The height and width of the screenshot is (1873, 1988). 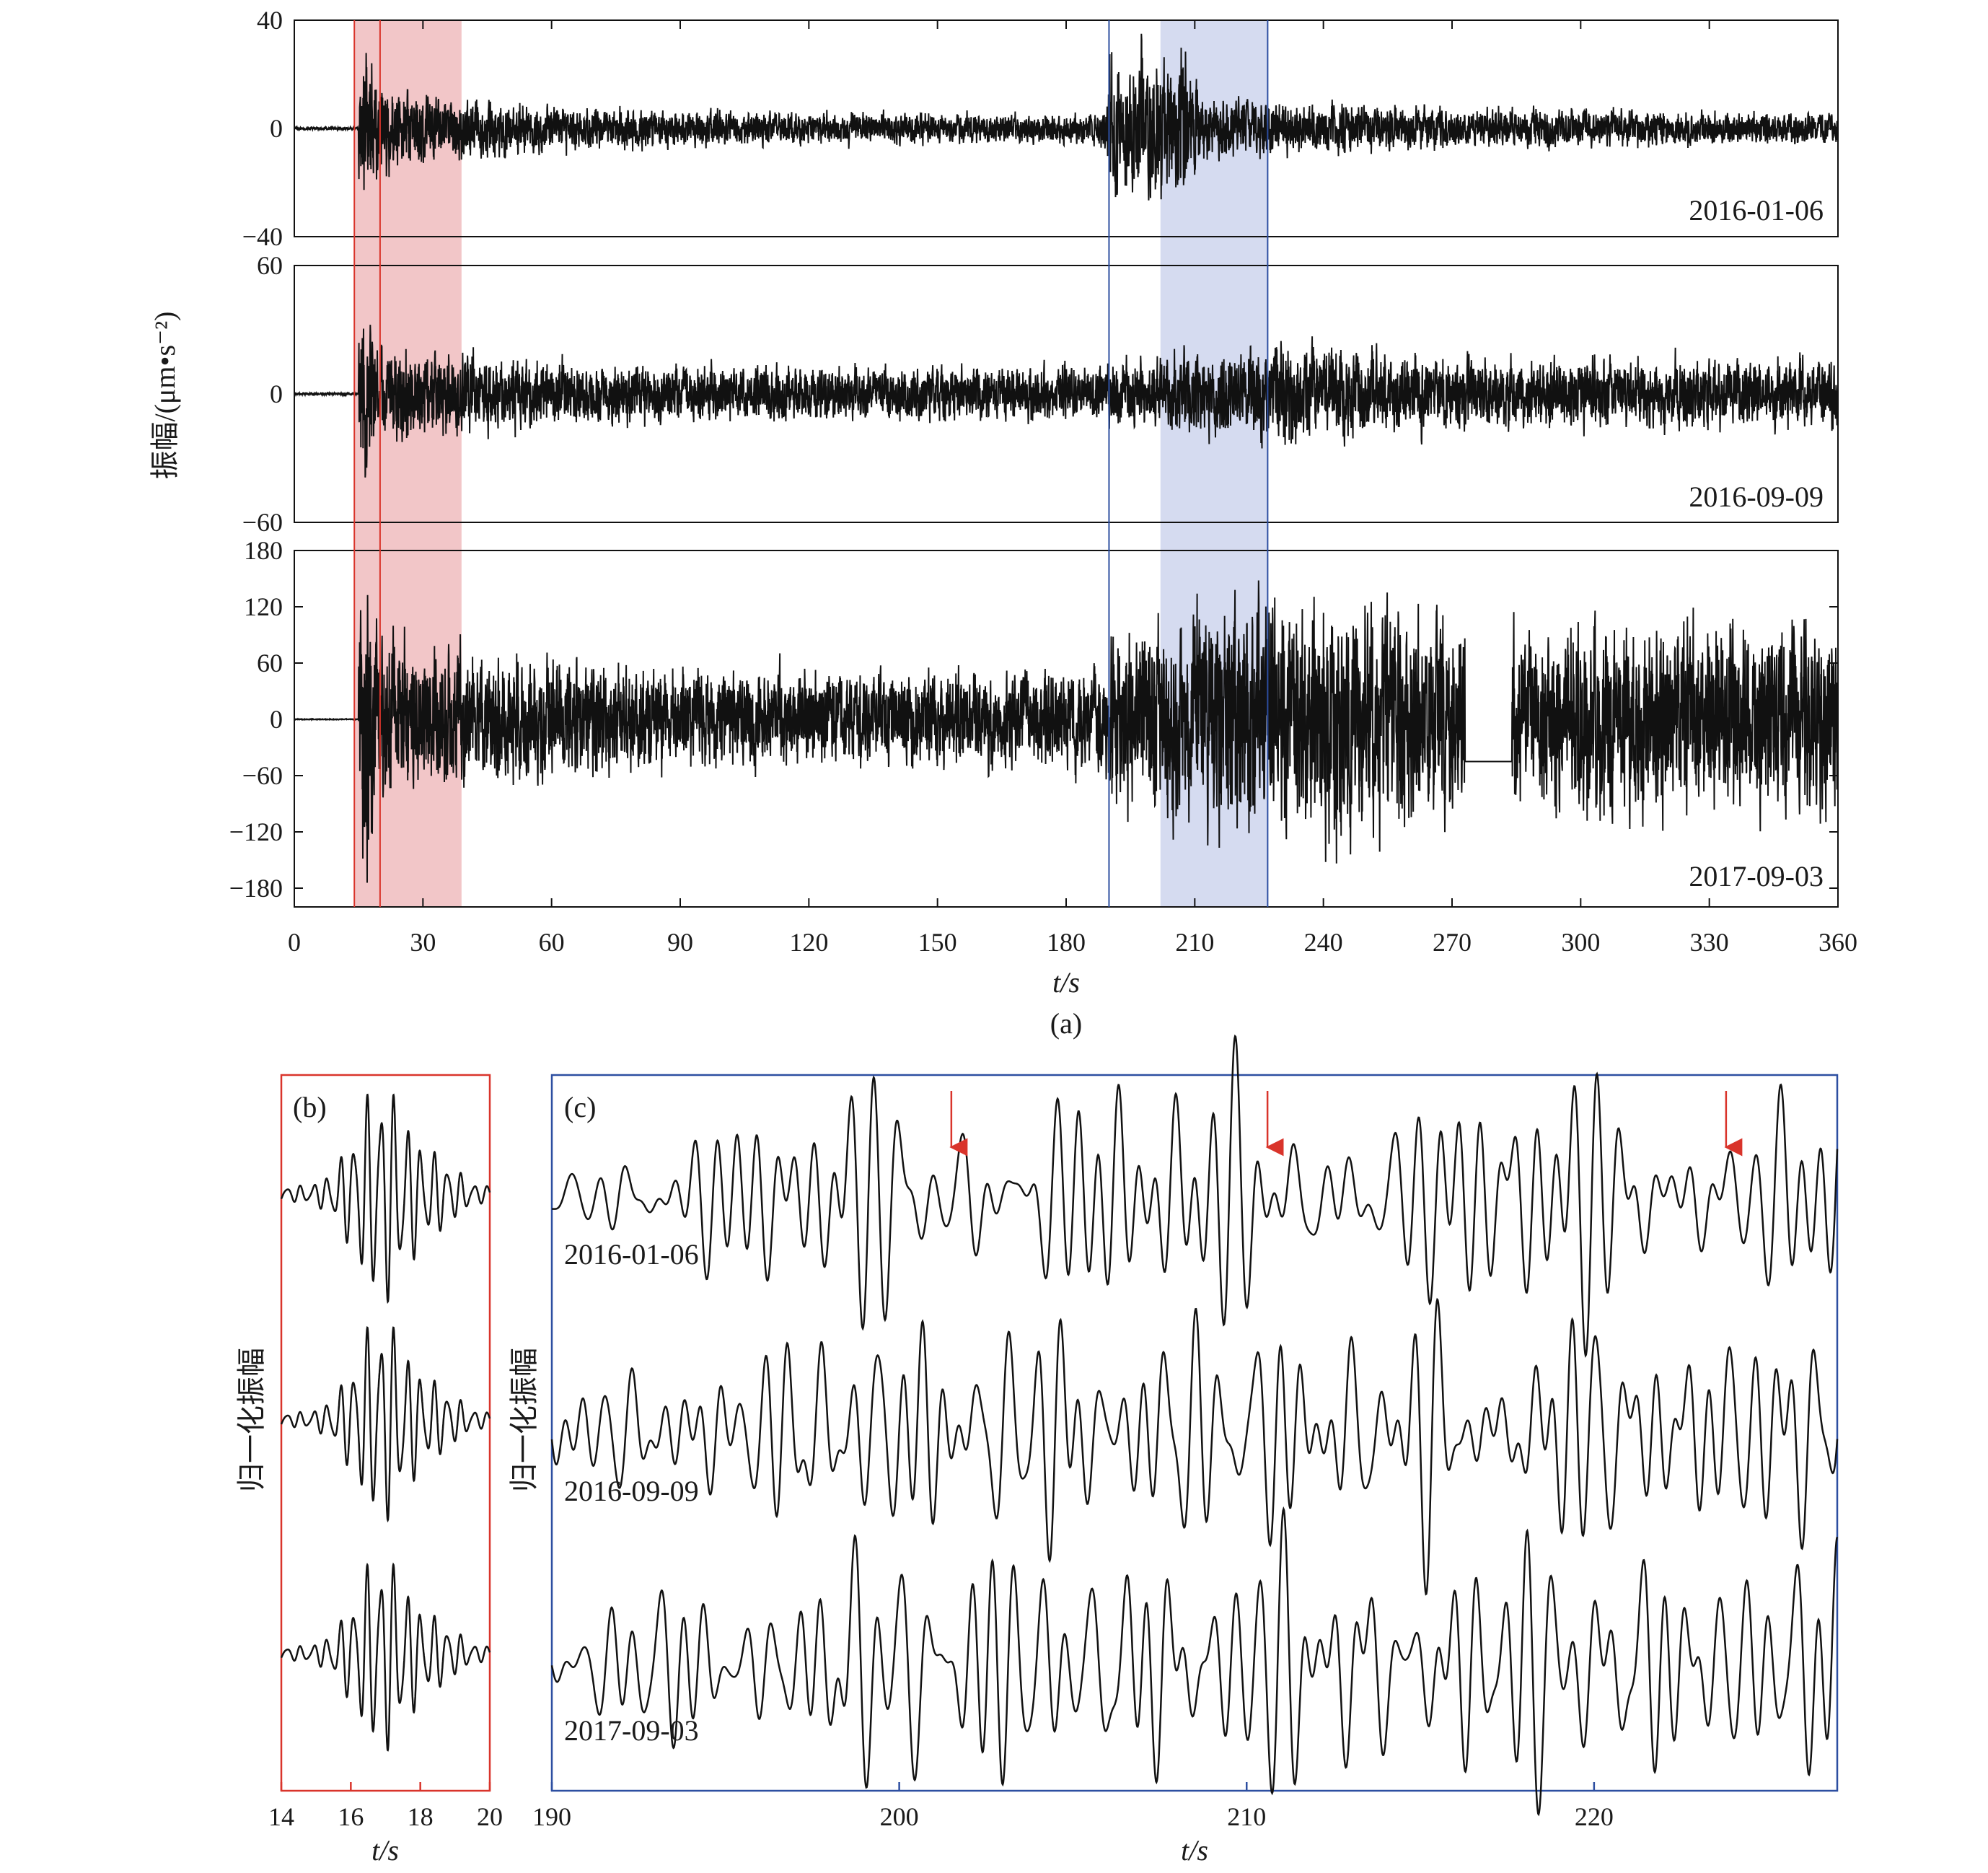 What do you see at coordinates (1837, 942) in the screenshot?
I see `x-tick-label: 360` at bounding box center [1837, 942].